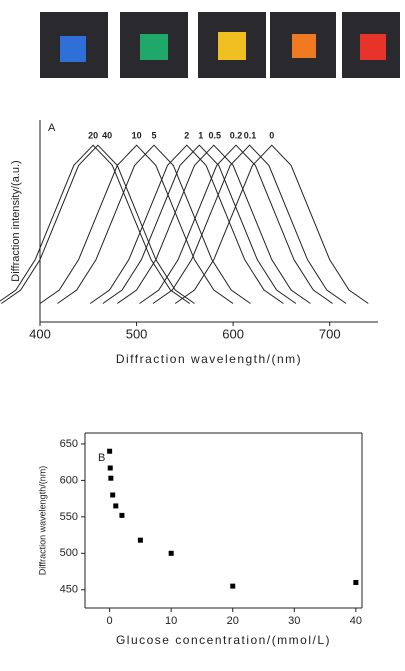 Image resolution: width=405 pixels, height=671 pixels. What do you see at coordinates (137, 333) in the screenshot?
I see `x-tick-label: 500` at bounding box center [137, 333].